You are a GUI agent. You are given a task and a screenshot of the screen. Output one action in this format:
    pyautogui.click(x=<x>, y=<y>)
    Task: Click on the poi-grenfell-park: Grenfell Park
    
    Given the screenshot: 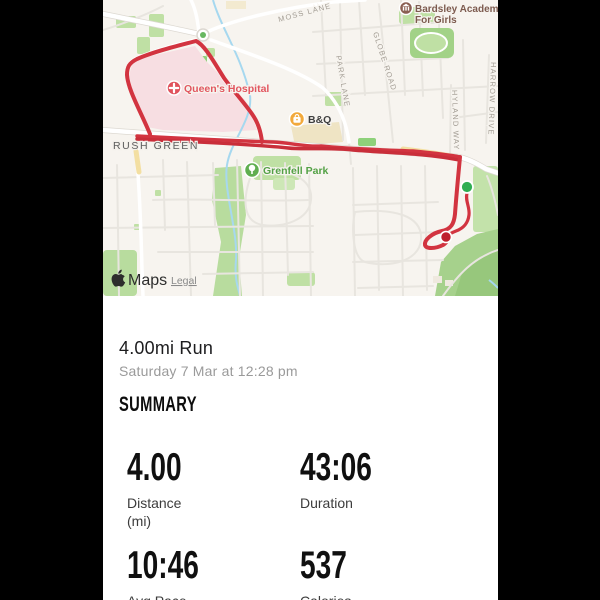 What is the action you would take?
    pyautogui.click(x=286, y=169)
    